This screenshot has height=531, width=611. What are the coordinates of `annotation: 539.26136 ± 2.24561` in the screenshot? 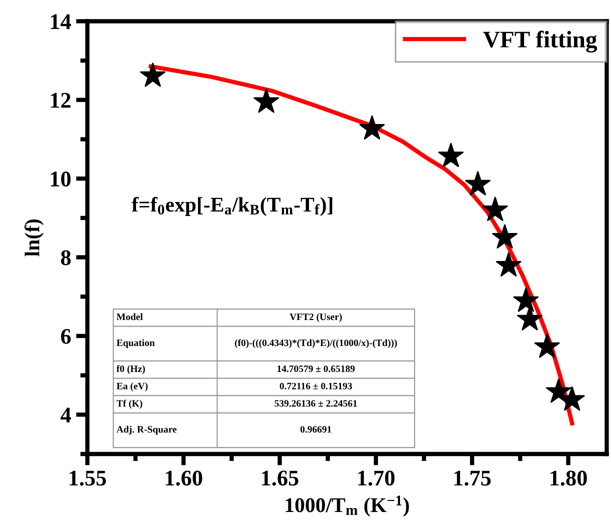 It's located at (315, 403).